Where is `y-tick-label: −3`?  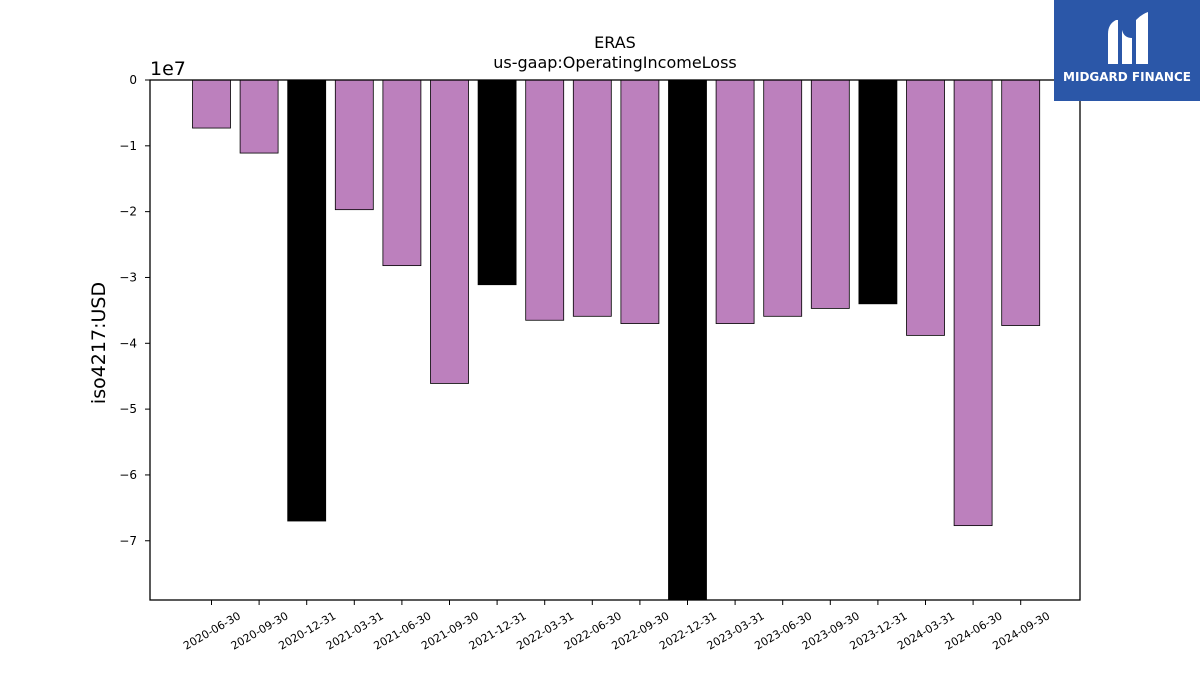 y-tick-label: −3 is located at coordinates (128, 277).